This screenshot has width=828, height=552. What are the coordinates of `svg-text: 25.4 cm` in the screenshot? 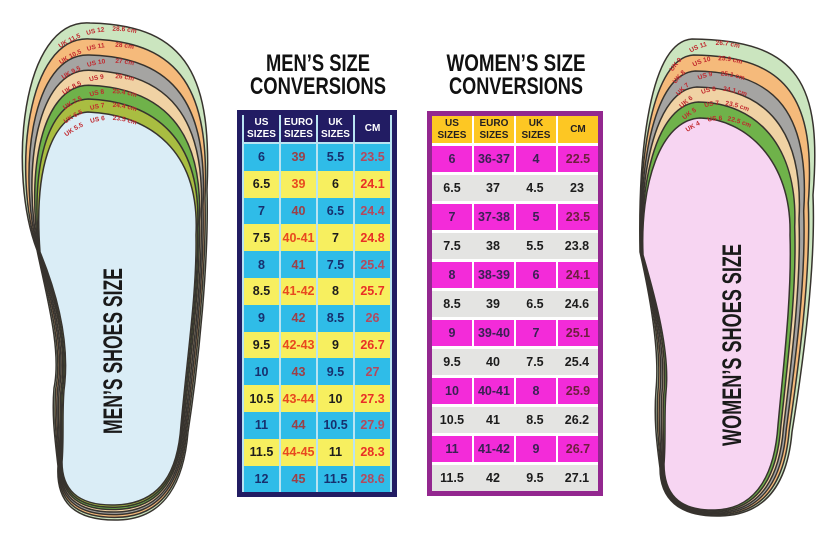 It's located at (124, 93).